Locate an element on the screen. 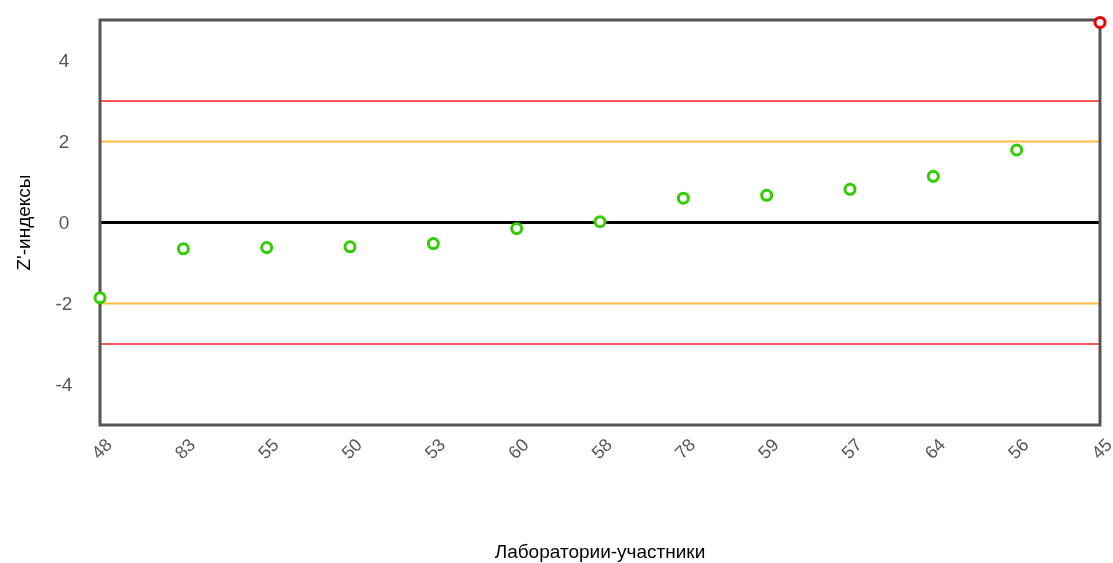  x-tick-label: 64 is located at coordinates (935, 448).